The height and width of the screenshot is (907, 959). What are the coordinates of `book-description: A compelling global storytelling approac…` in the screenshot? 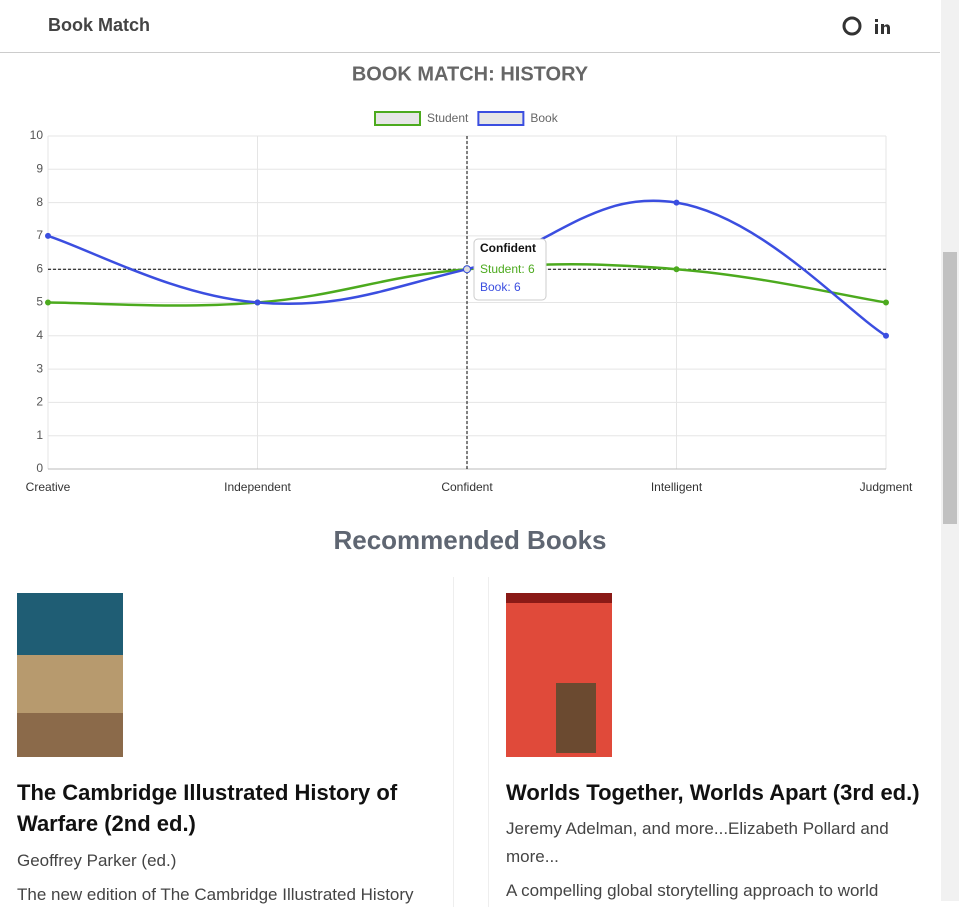 It's located at (692, 890).